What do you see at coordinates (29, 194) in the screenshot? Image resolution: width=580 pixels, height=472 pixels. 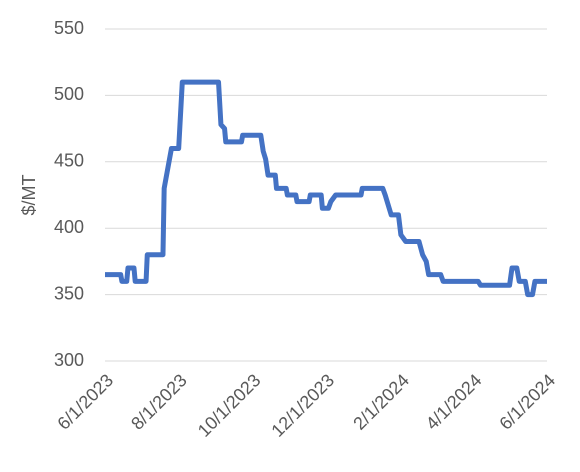 I see `y-axis-label: $/MT` at bounding box center [29, 194].